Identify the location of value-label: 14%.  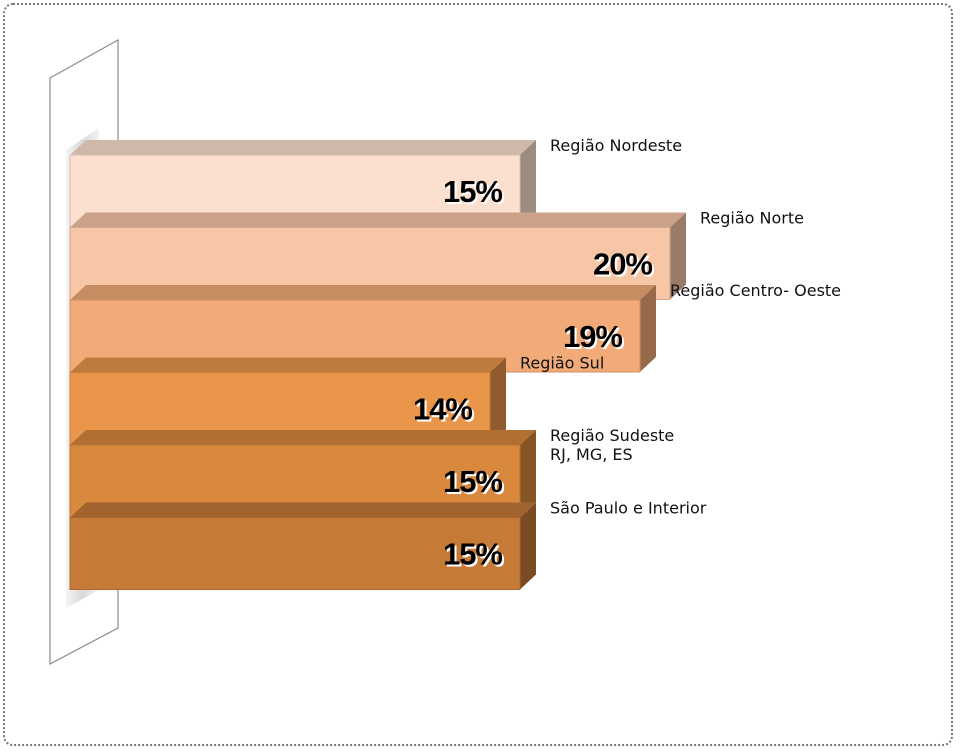
(442, 409).